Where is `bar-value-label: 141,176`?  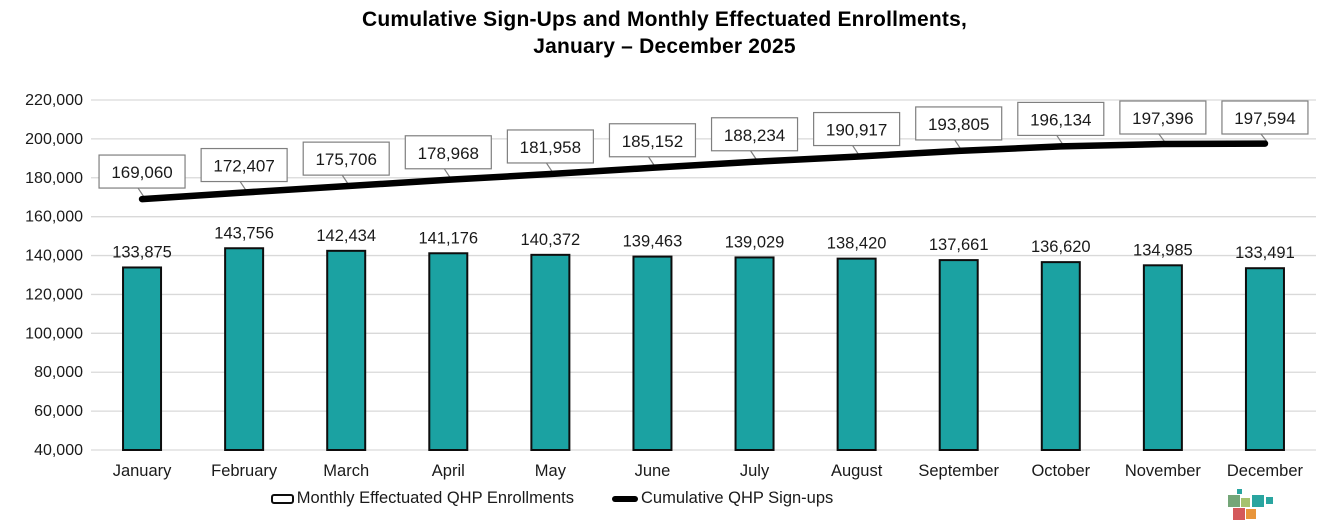
bar-value-label: 141,176 is located at coordinates (448, 238).